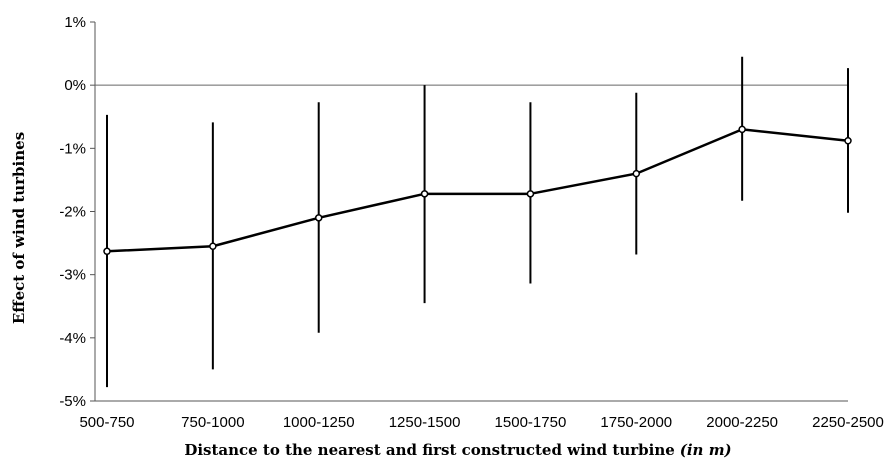  Describe the element at coordinates (19, 228) in the screenshot. I see `y-axis-title: Effect of wind turbines` at that location.